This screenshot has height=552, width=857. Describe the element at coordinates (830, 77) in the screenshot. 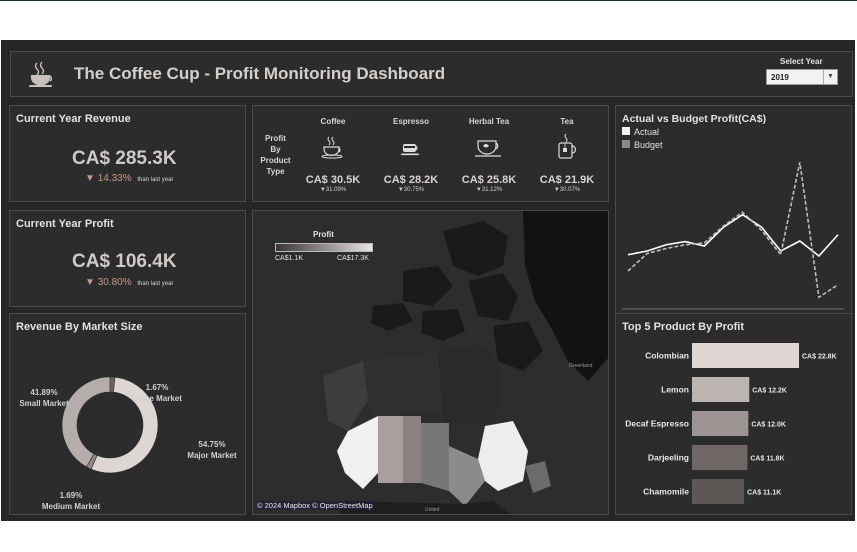

I see `chevron-down-icon: ▼` at that location.